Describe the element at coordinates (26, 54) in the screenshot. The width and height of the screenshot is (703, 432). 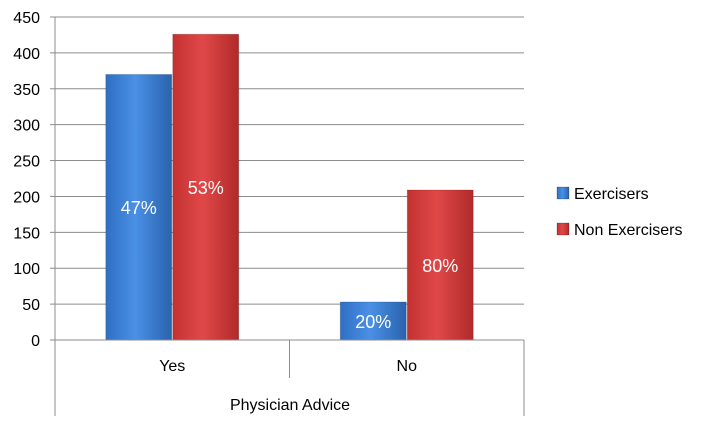
I see `y-tick-label: 400` at that location.